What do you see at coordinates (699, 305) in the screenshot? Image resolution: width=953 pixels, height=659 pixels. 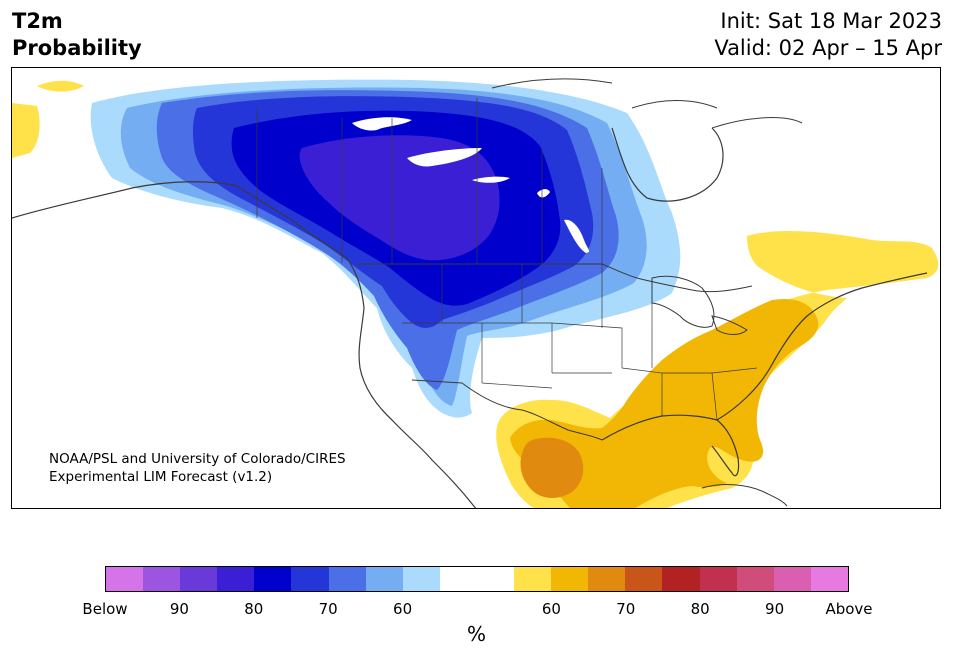 I see `great-lakes` at bounding box center [699, 305].